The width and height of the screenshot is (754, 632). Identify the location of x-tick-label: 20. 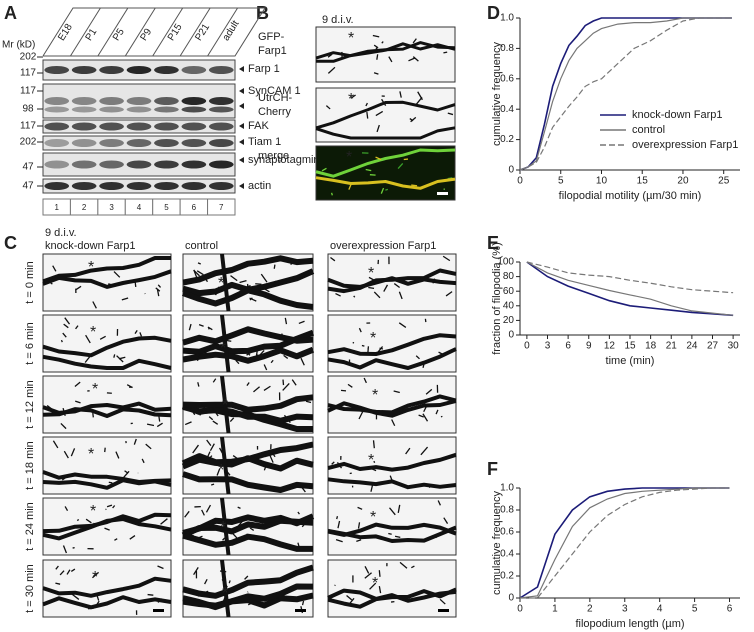
(683, 181).